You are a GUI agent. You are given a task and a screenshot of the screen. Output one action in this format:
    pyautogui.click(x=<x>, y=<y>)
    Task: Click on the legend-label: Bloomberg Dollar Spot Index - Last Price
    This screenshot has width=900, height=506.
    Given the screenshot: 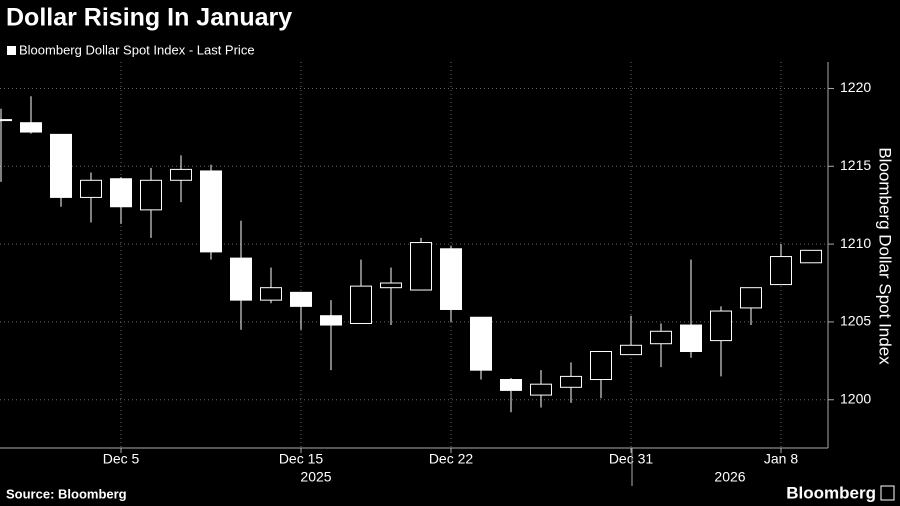 What is the action you would take?
    pyautogui.click(x=137, y=49)
    